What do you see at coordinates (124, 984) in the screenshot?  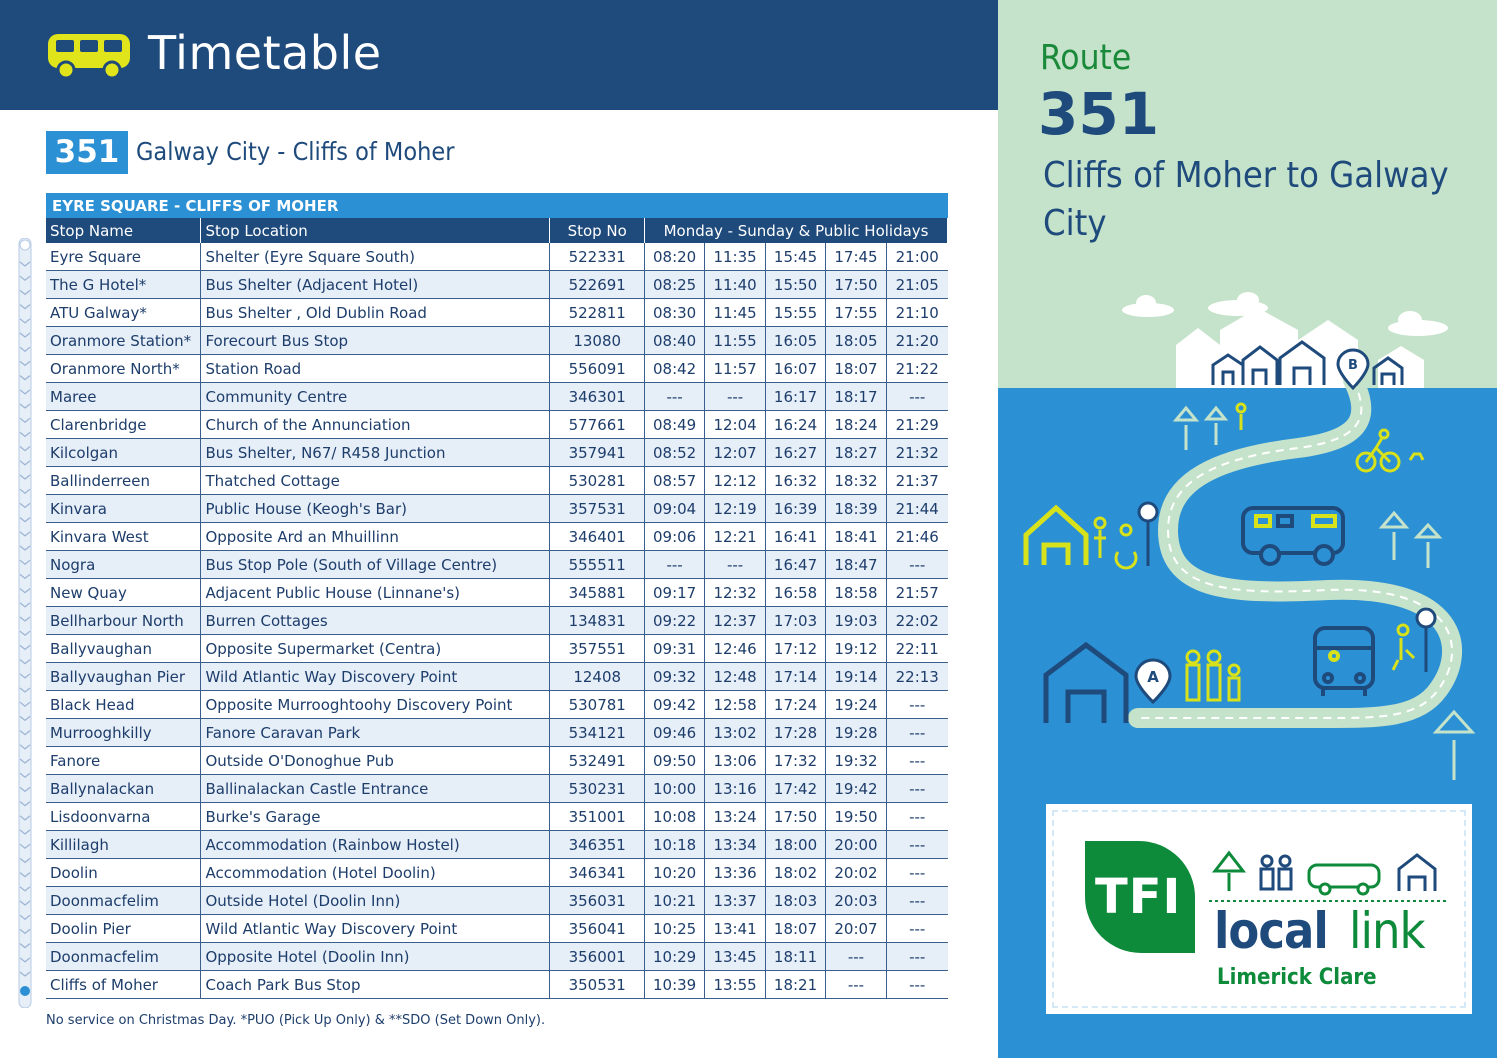 I see `stop-name-cell: Cliffs of Moher` at bounding box center [124, 984].